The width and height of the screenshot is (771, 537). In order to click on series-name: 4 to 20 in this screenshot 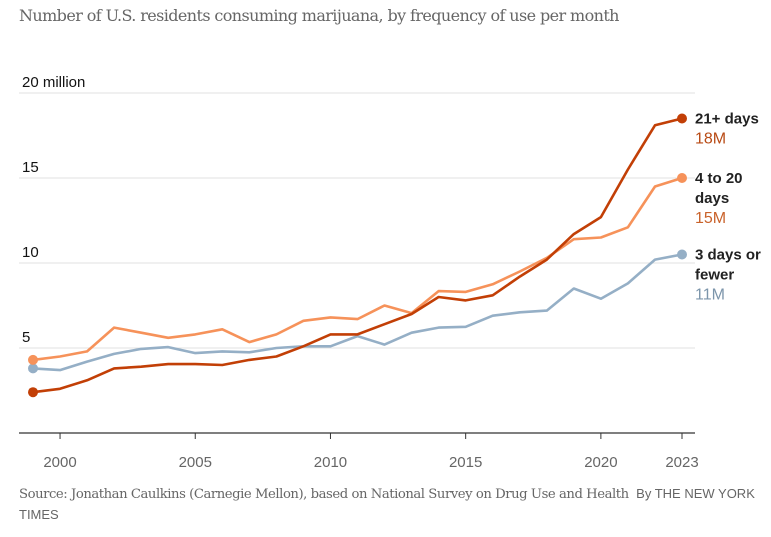, I will do `click(719, 178)`.